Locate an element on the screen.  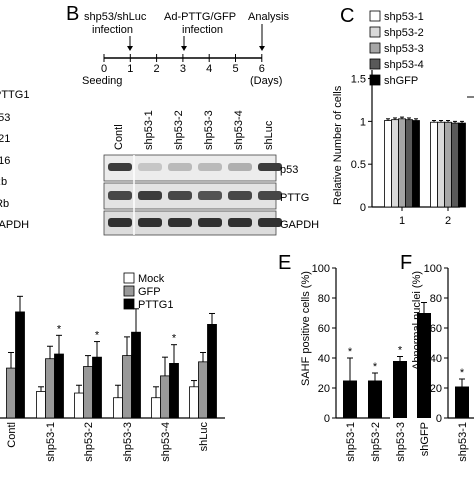
timeline-days-label: (Days) is located at coordinates (266, 81).